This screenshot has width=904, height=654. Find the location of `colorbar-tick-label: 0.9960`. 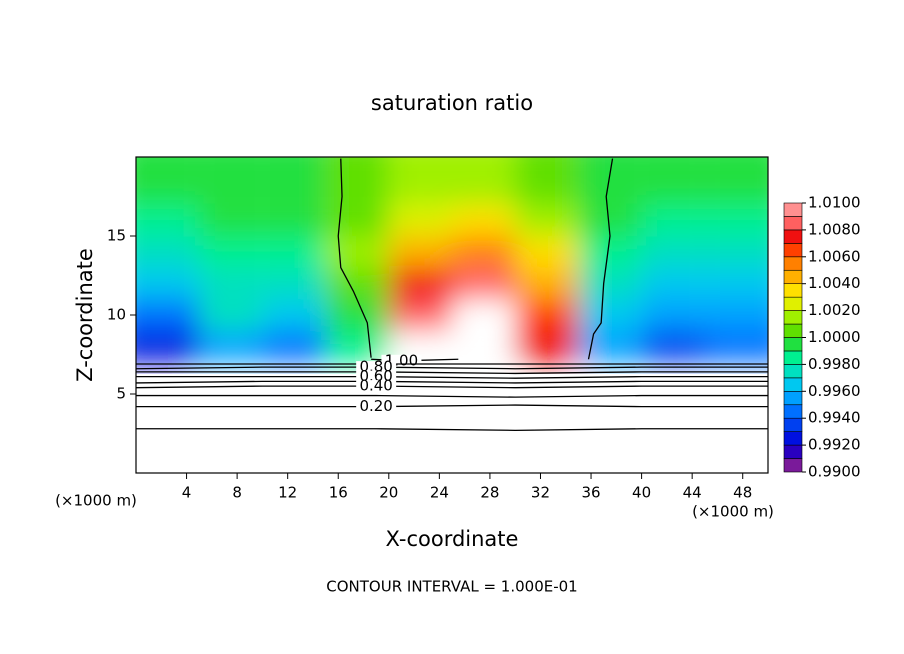

colorbar-tick-label: 0.9960 is located at coordinates (834, 391).